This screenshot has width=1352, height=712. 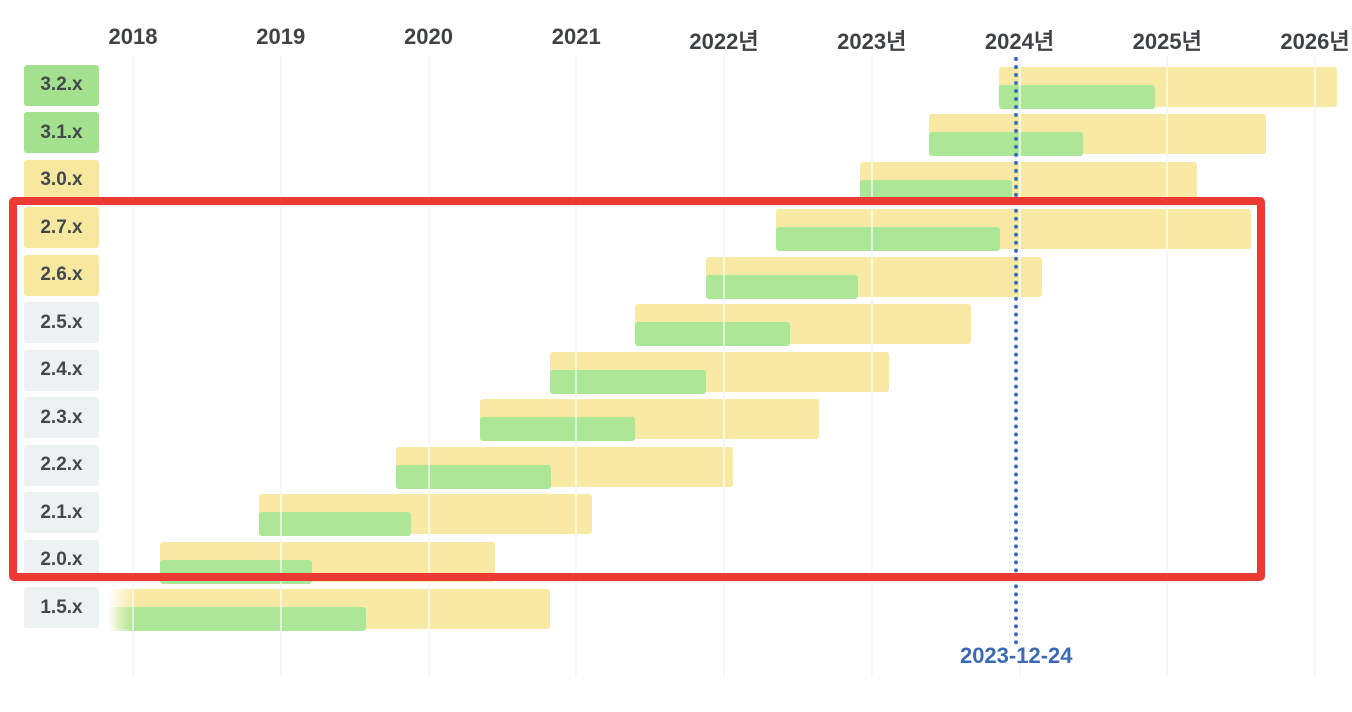 I want to click on version-label-3.0.x: 3.0.x, so click(x=61, y=180).